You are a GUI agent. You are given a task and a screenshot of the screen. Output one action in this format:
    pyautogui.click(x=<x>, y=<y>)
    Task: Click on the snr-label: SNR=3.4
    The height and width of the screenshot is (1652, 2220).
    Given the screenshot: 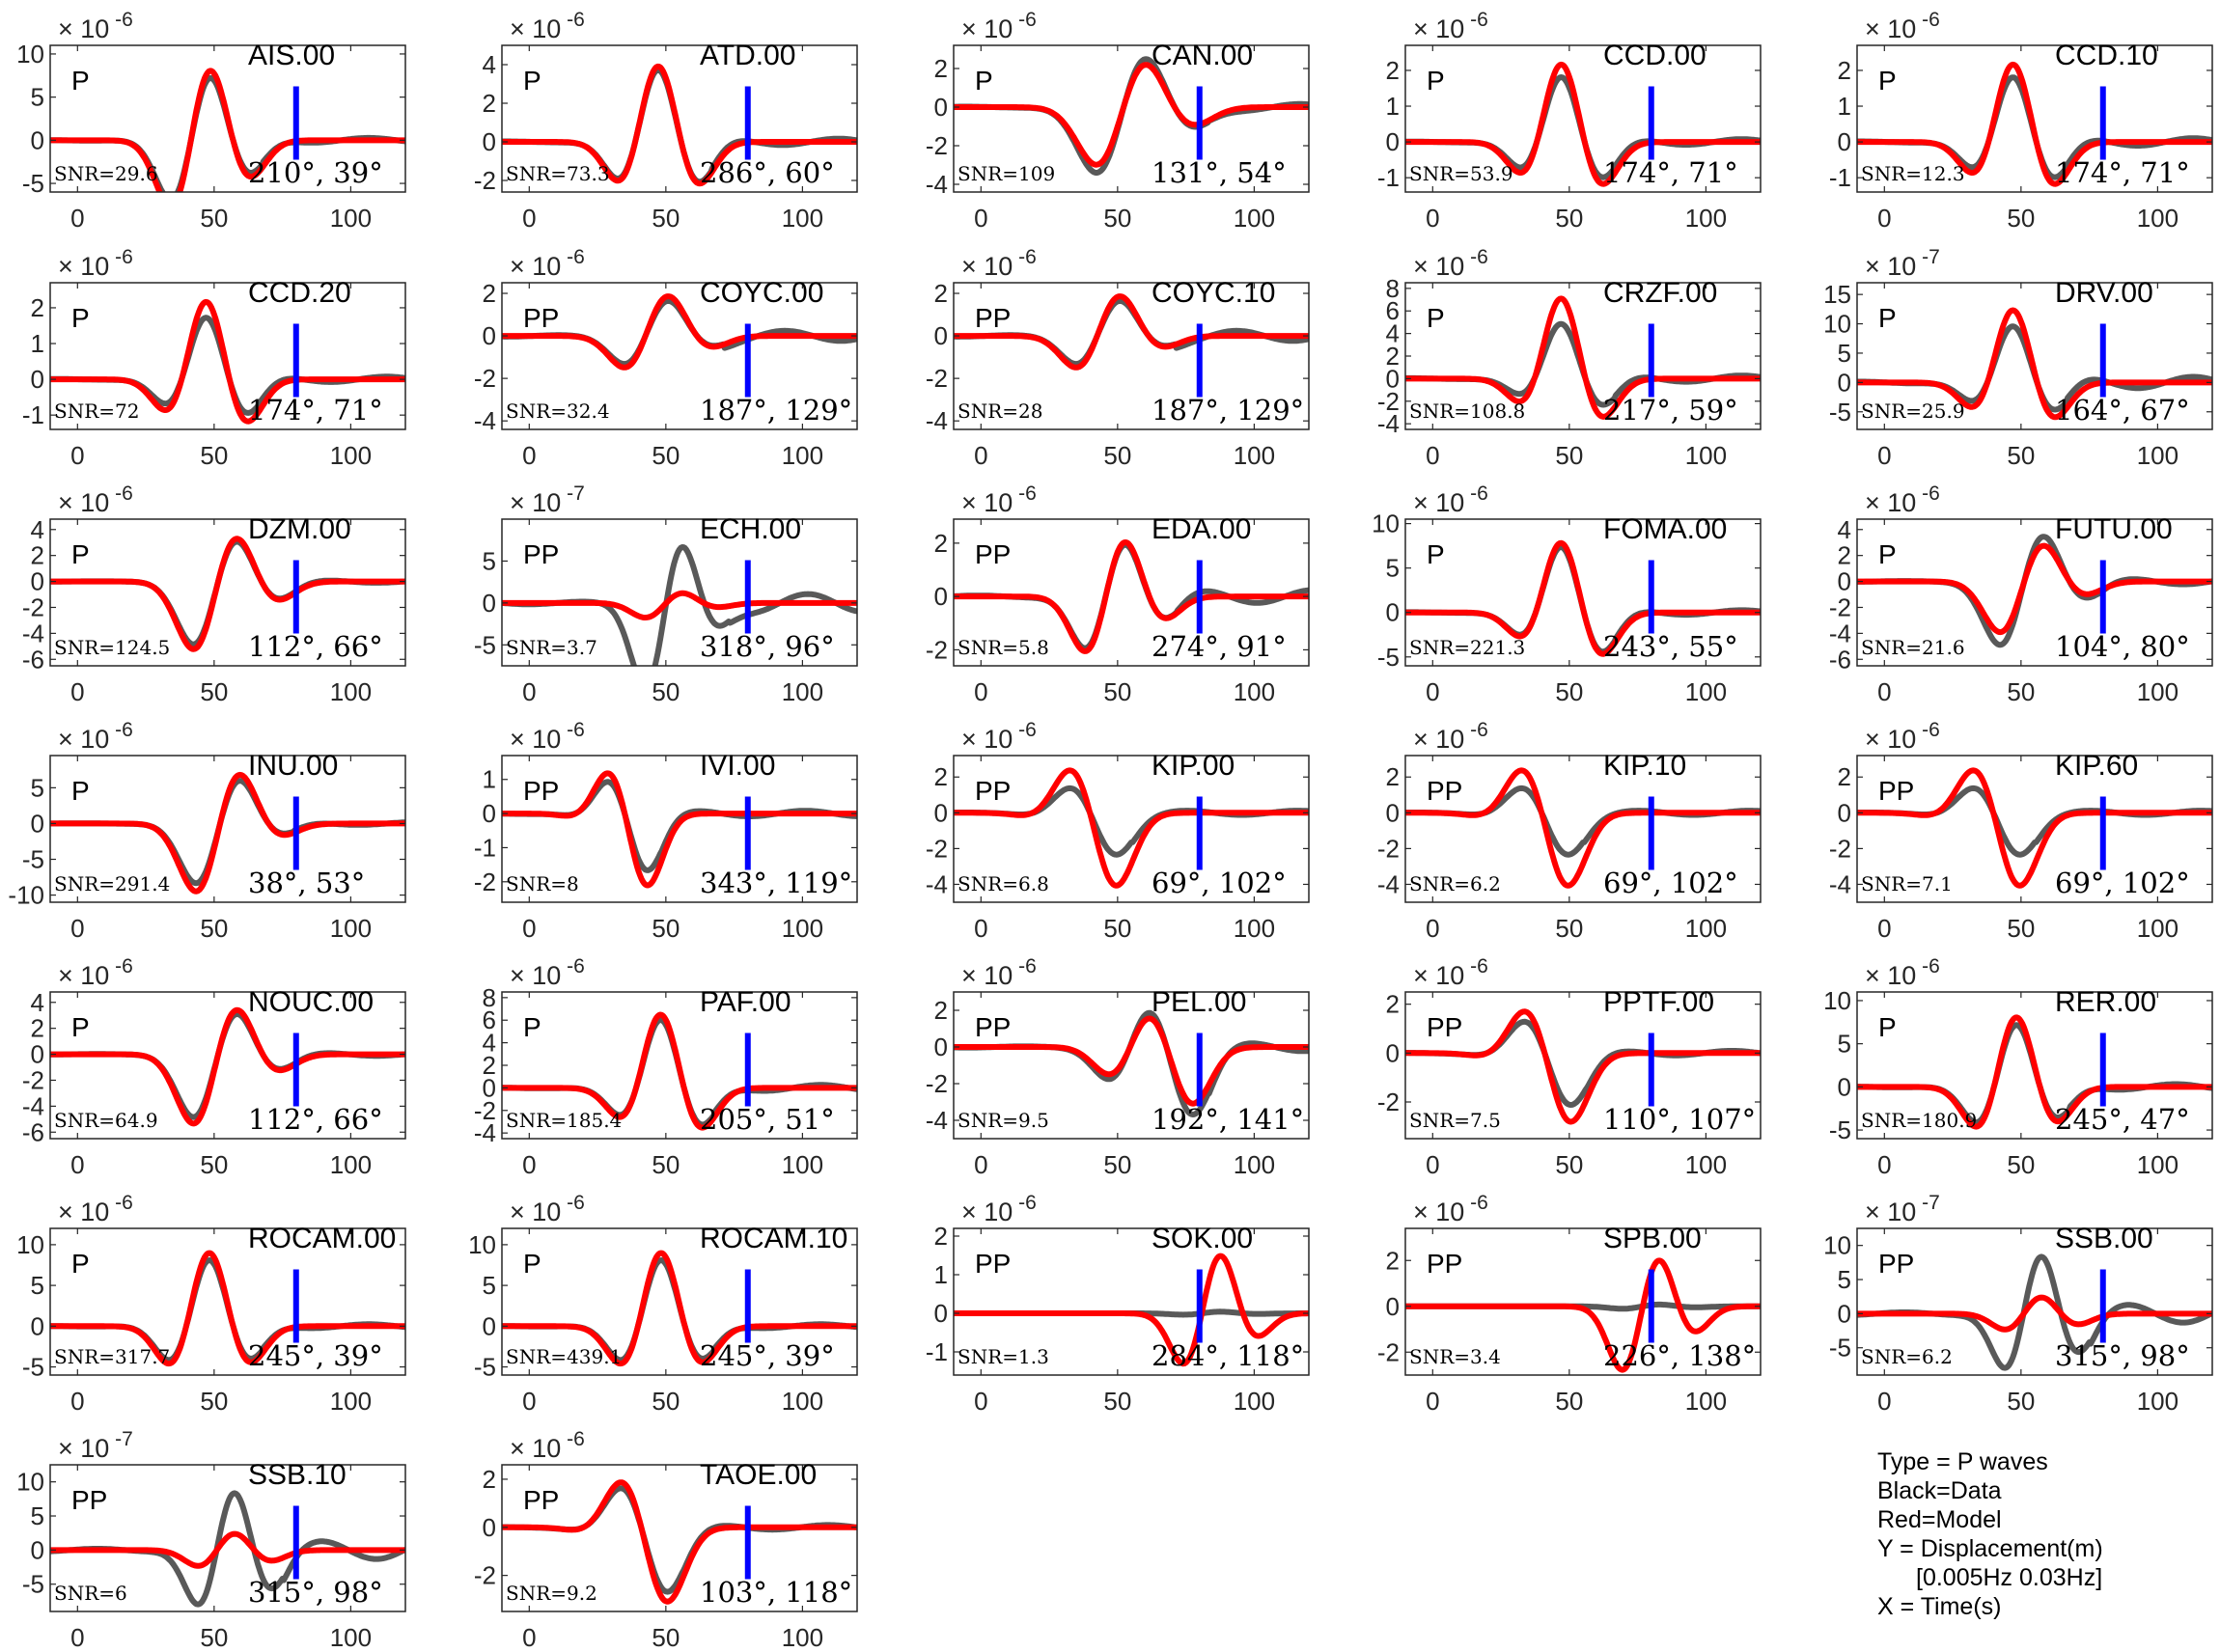 What is the action you would take?
    pyautogui.click(x=1455, y=1356)
    